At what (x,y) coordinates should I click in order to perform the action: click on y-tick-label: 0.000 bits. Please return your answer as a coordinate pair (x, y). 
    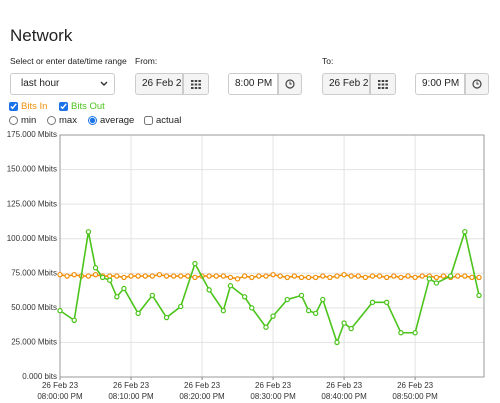
    Looking at the image, I should click on (39, 376).